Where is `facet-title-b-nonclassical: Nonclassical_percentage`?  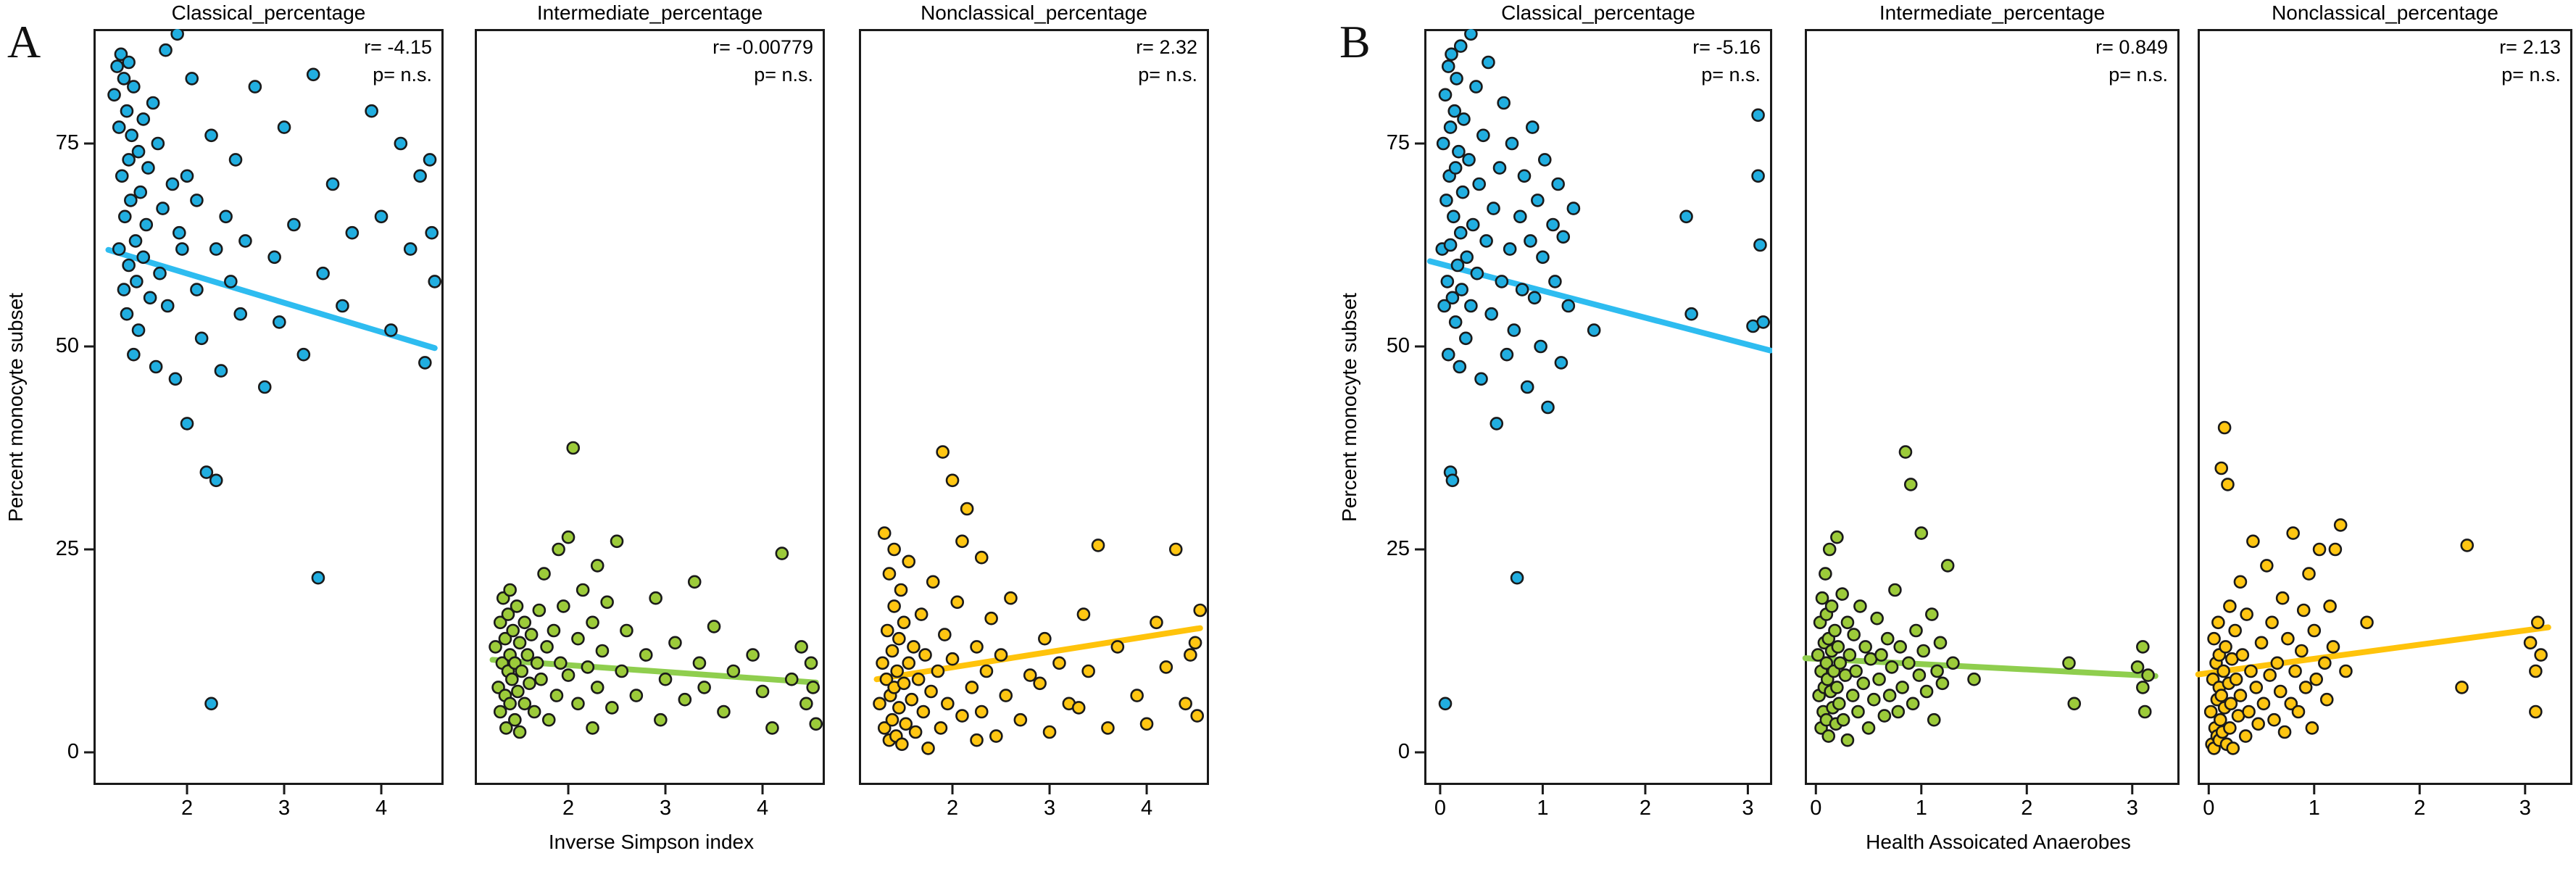
facet-title-b-nonclassical: Nonclassical_percentage is located at coordinates (2385, 12).